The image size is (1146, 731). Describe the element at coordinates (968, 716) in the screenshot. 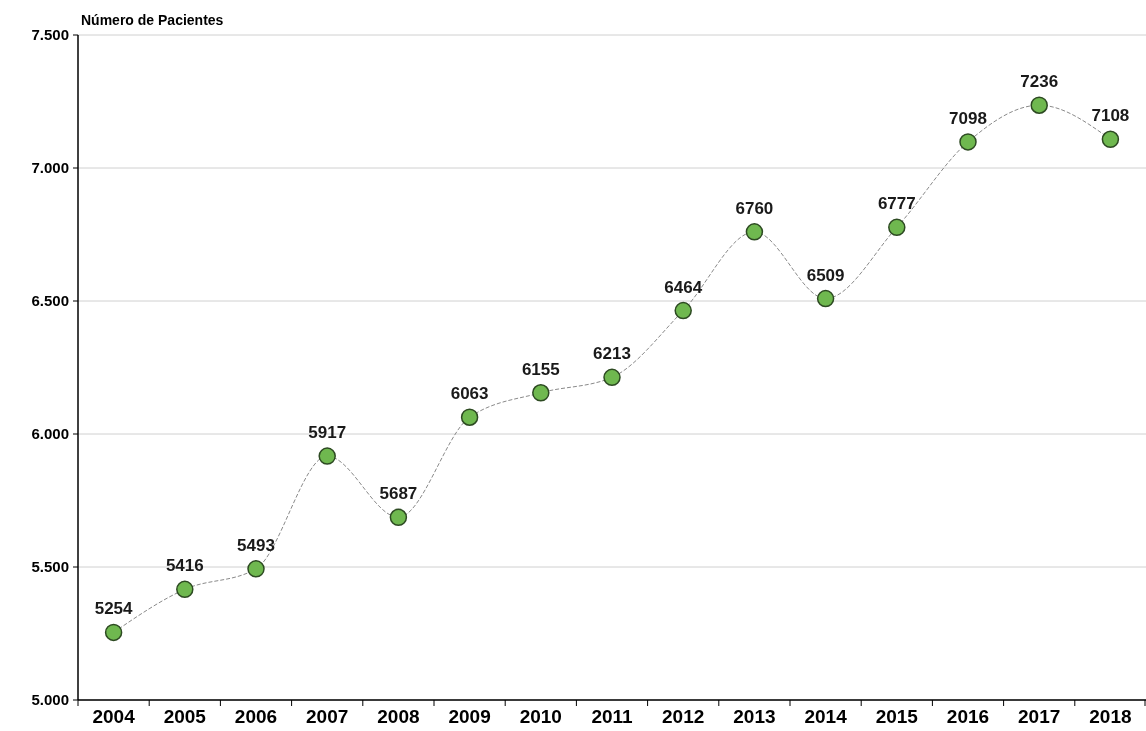

I see `x-tick-label: 2016` at that location.